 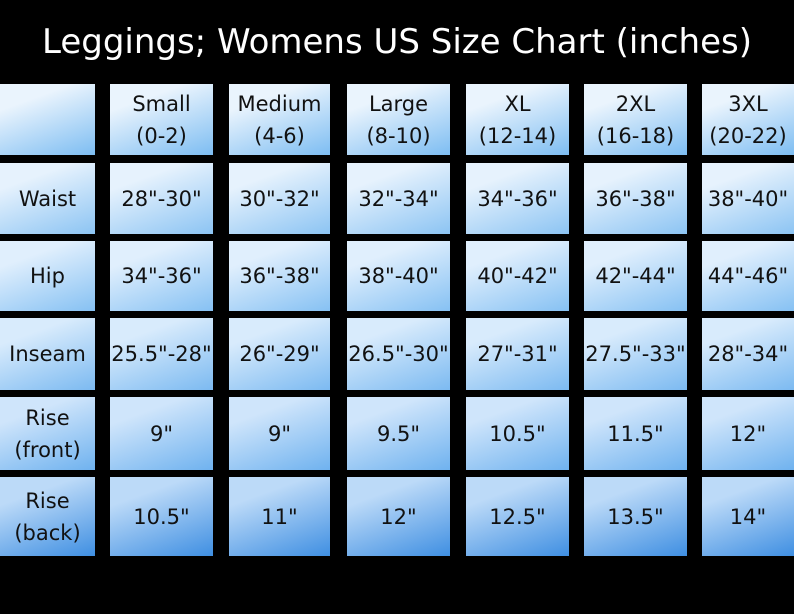 What do you see at coordinates (517, 103) in the screenshot?
I see `cell-text: XL` at bounding box center [517, 103].